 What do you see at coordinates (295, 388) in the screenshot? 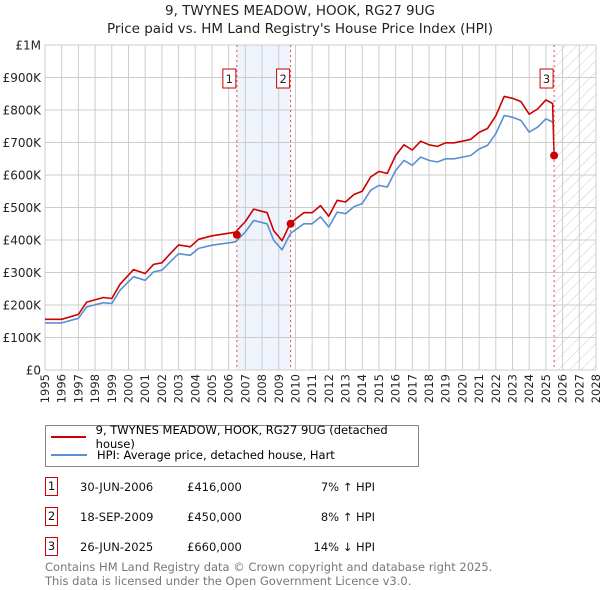
I see `x-tick-label: 2010` at bounding box center [295, 388].